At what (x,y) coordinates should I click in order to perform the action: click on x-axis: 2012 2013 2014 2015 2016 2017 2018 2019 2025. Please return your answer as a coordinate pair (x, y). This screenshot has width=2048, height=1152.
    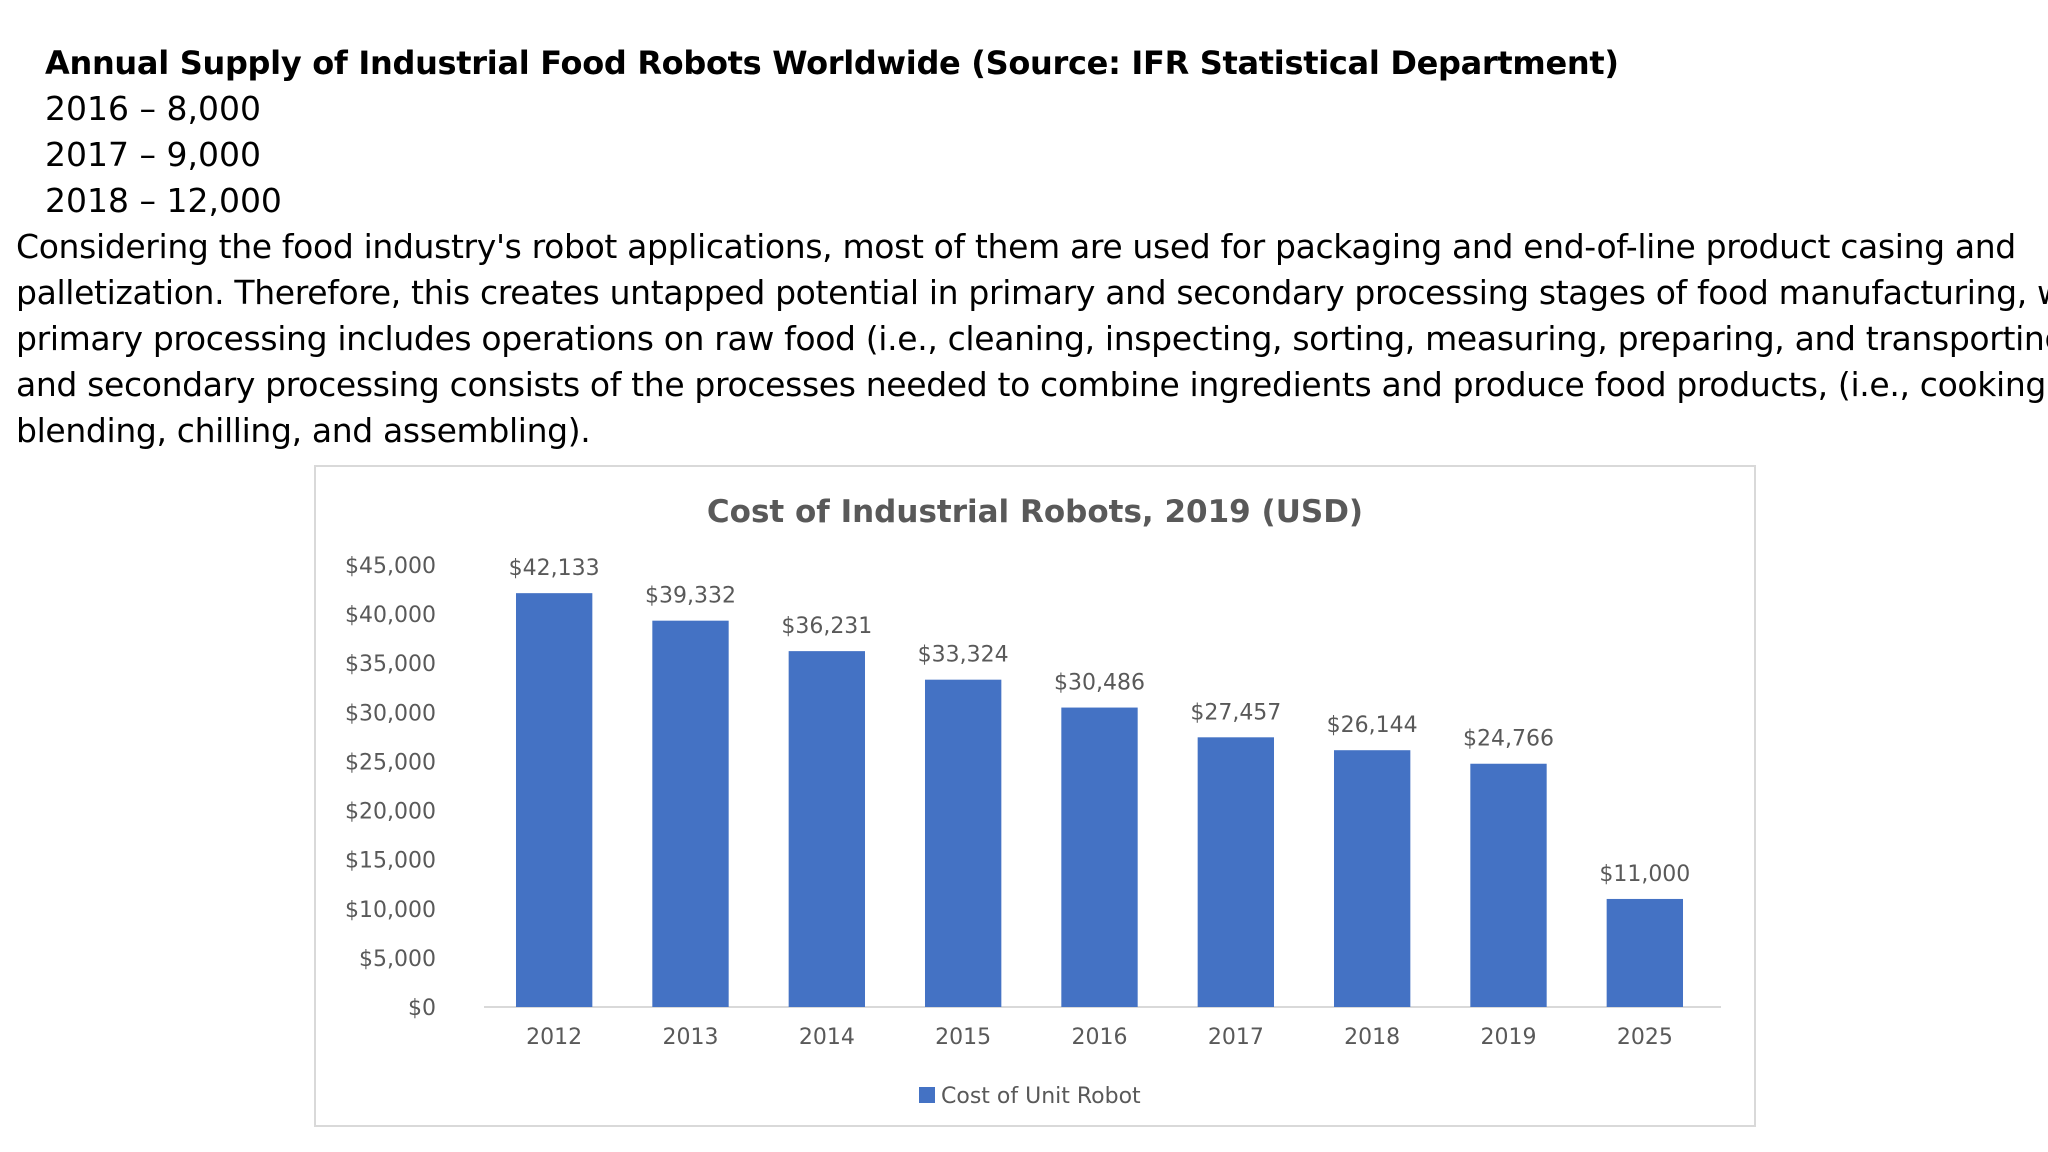
    Looking at the image, I should click on (1099, 1037).